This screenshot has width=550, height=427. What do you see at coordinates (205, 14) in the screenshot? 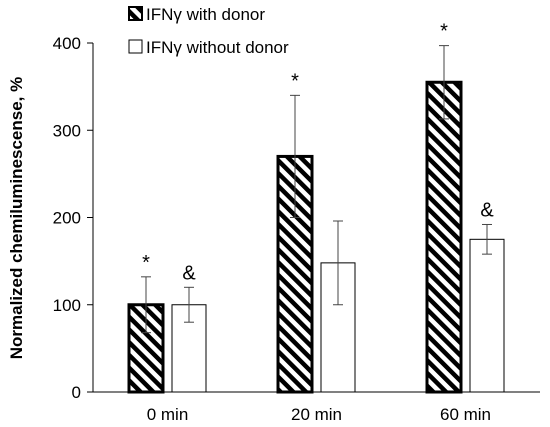
I see `legend-label: IFNγ with donor` at bounding box center [205, 14].